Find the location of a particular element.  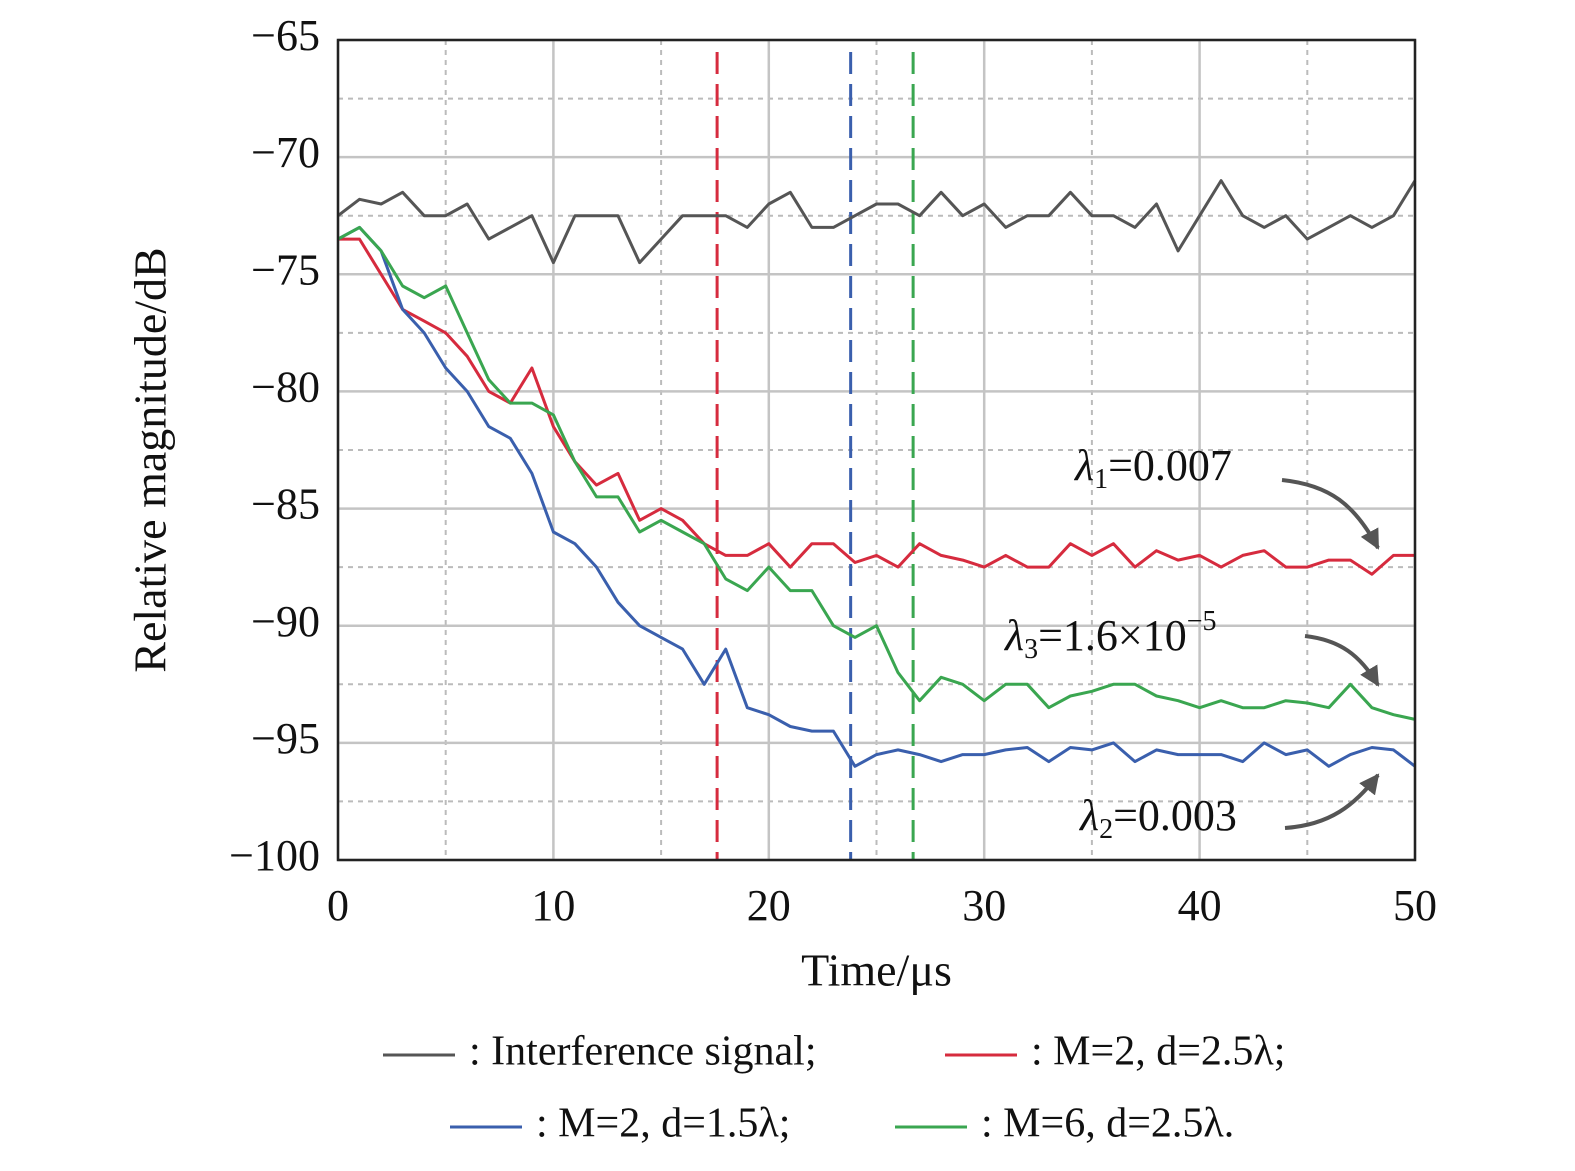

annotation-text: =1.6×10 is located at coordinates (1112, 635).